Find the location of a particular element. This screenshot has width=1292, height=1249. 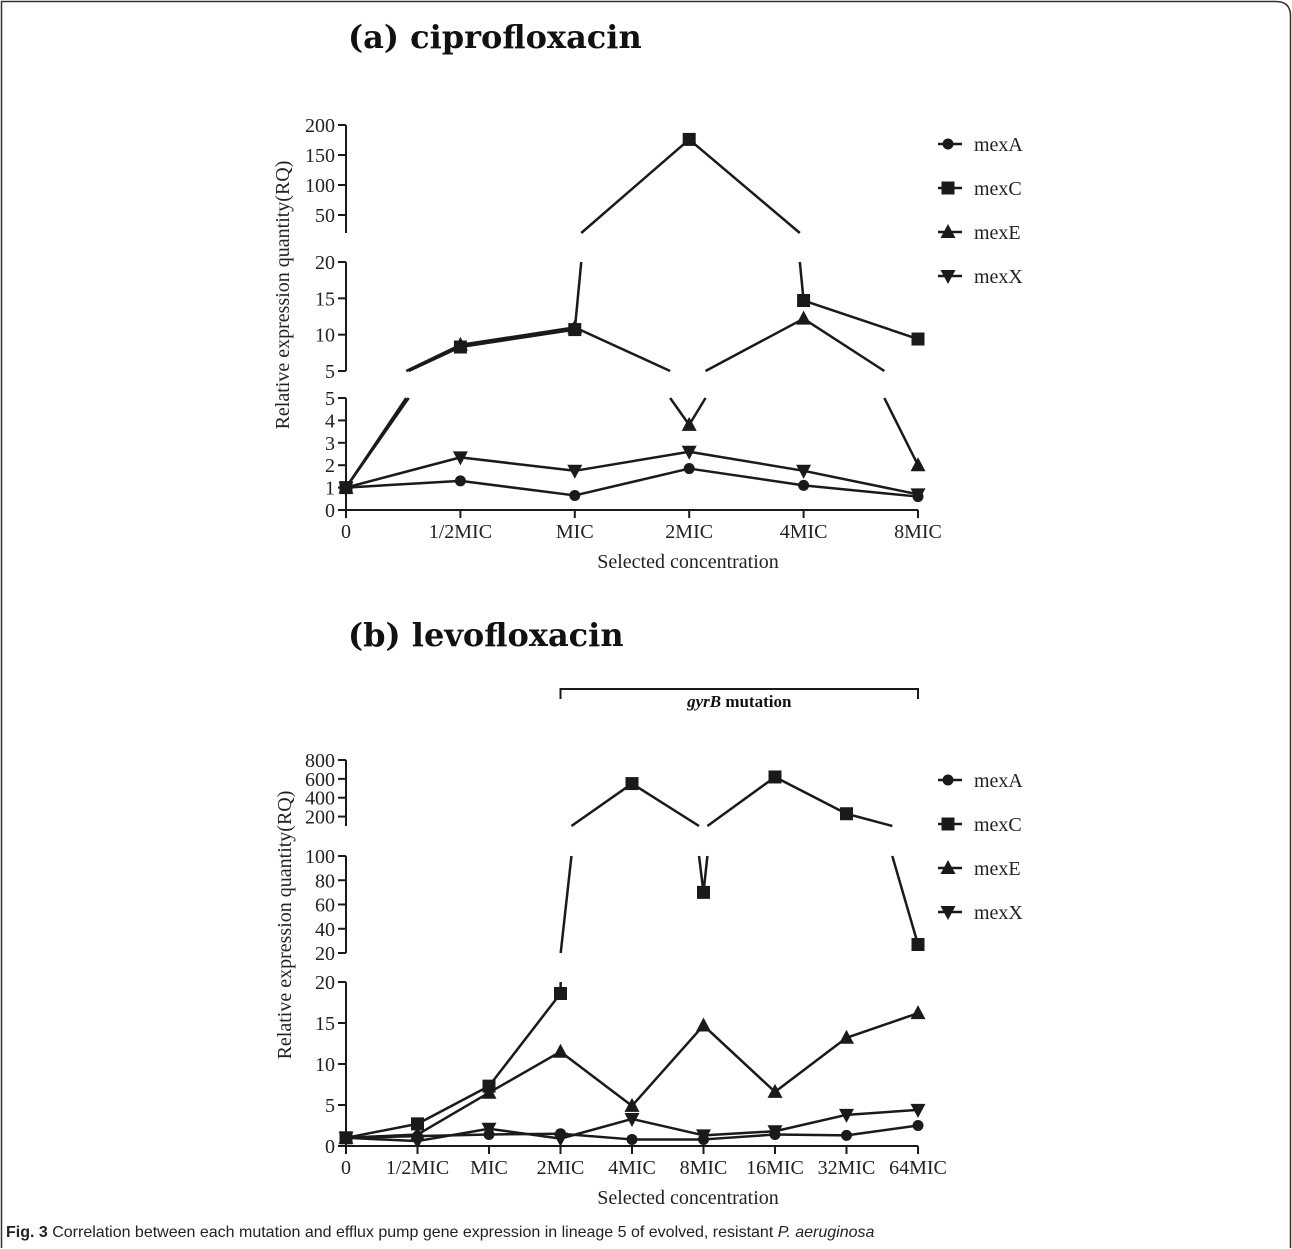

panel-a-y-tick-label: 1 is located at coordinates (330, 489).